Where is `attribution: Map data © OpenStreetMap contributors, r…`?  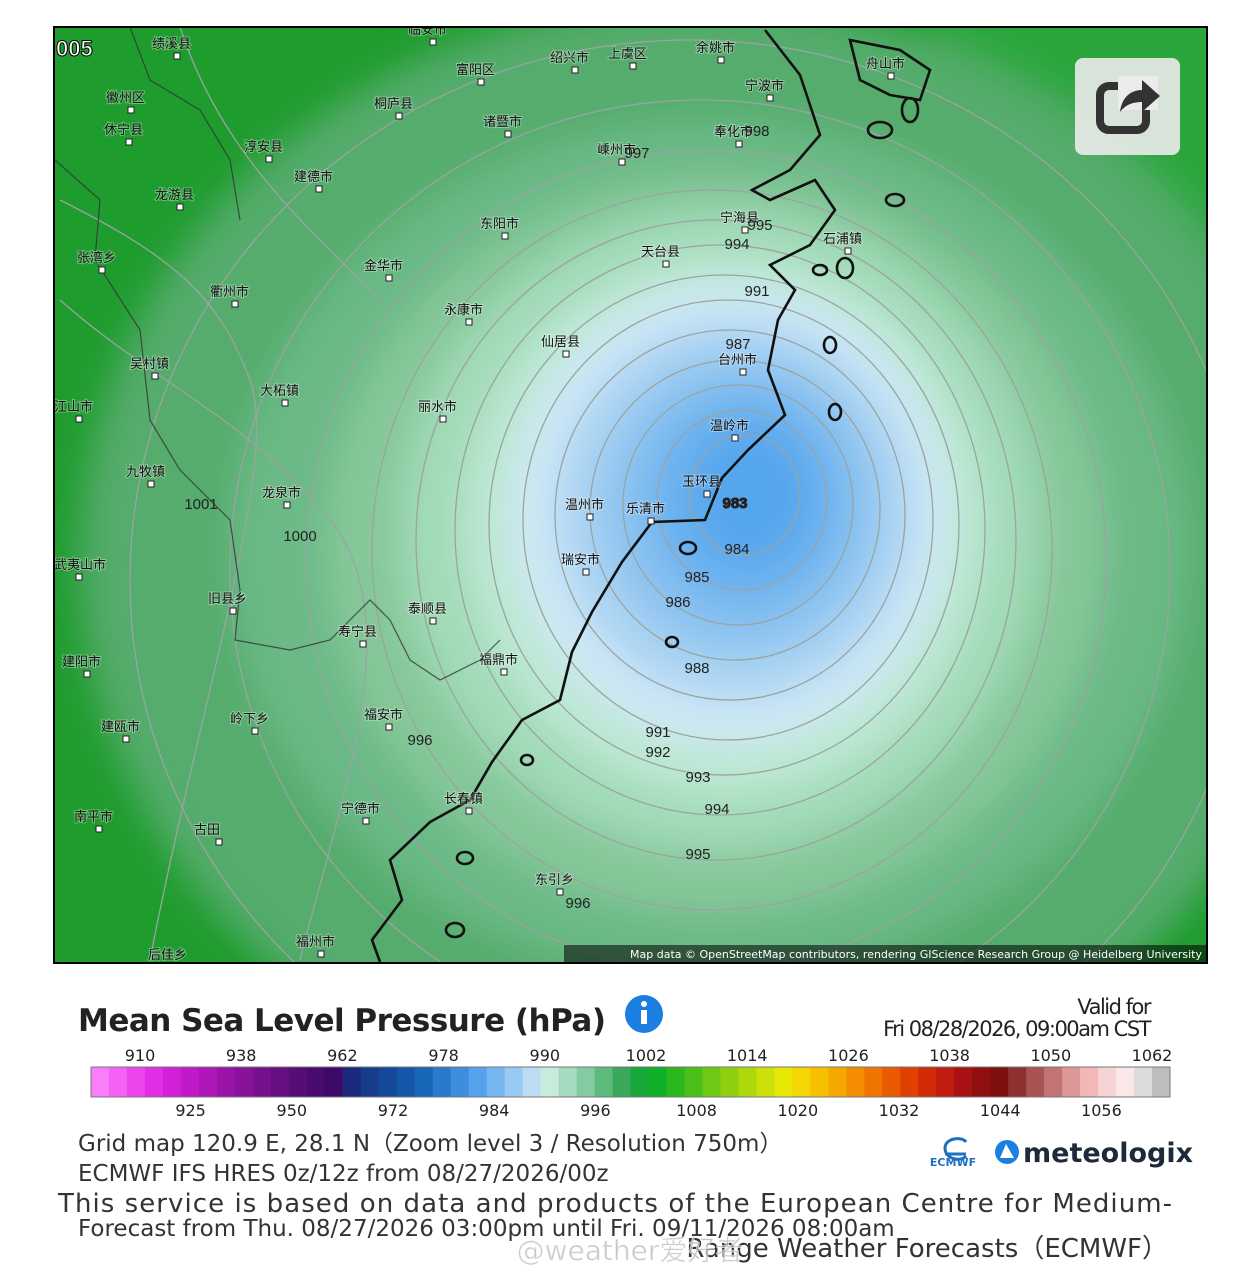 attribution: Map data © OpenStreetMap contributors, r… is located at coordinates (916, 954).